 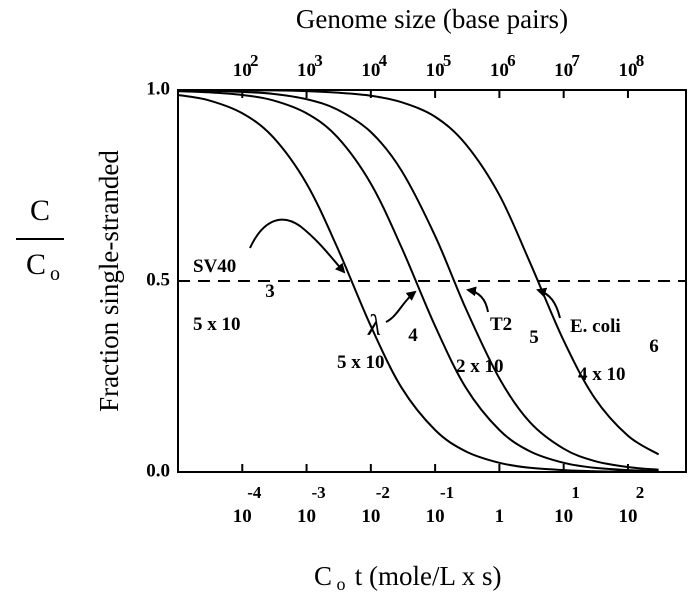 What do you see at coordinates (374, 325) in the screenshot?
I see `series-label: λ` at bounding box center [374, 325].